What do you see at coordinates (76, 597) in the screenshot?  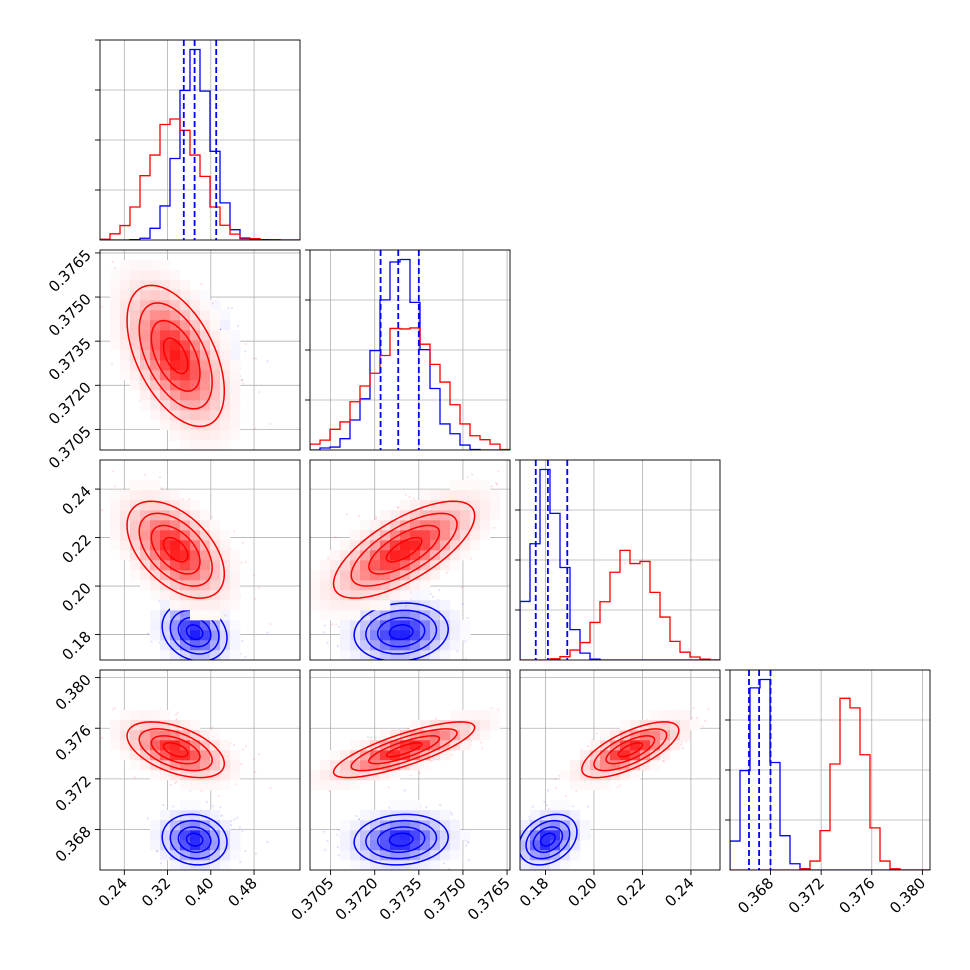 I see `ytick-label-2-1: 0.20` at bounding box center [76, 597].